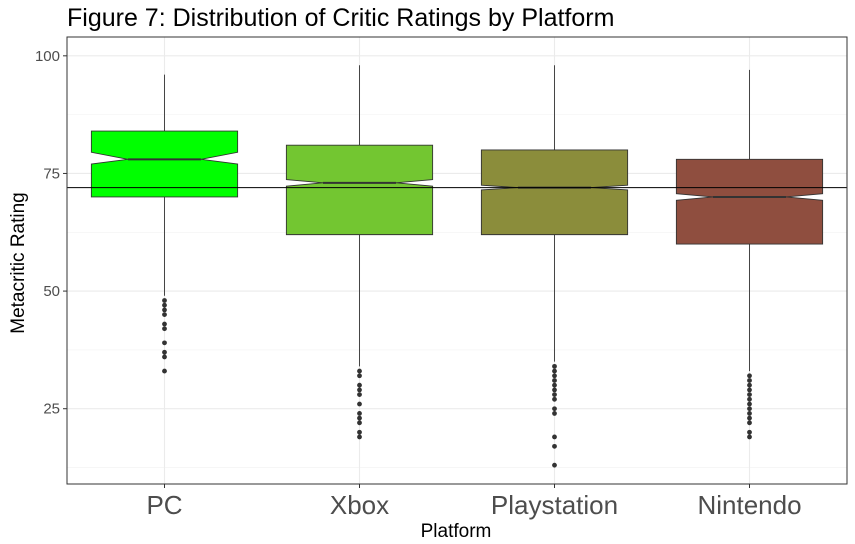  What do you see at coordinates (51, 173) in the screenshot?
I see `y-tick-label: 75` at bounding box center [51, 173].